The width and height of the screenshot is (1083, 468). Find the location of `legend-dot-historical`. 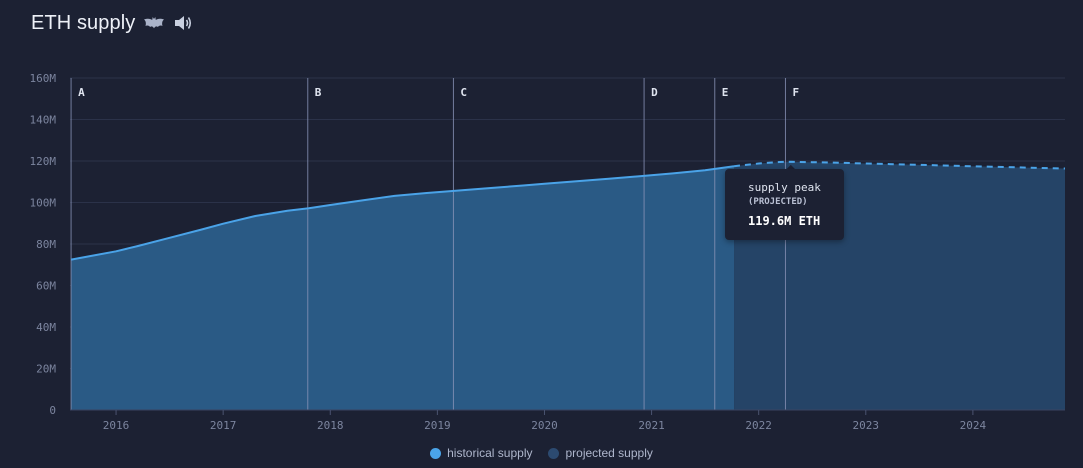

legend-dot-historical is located at coordinates (436, 453).